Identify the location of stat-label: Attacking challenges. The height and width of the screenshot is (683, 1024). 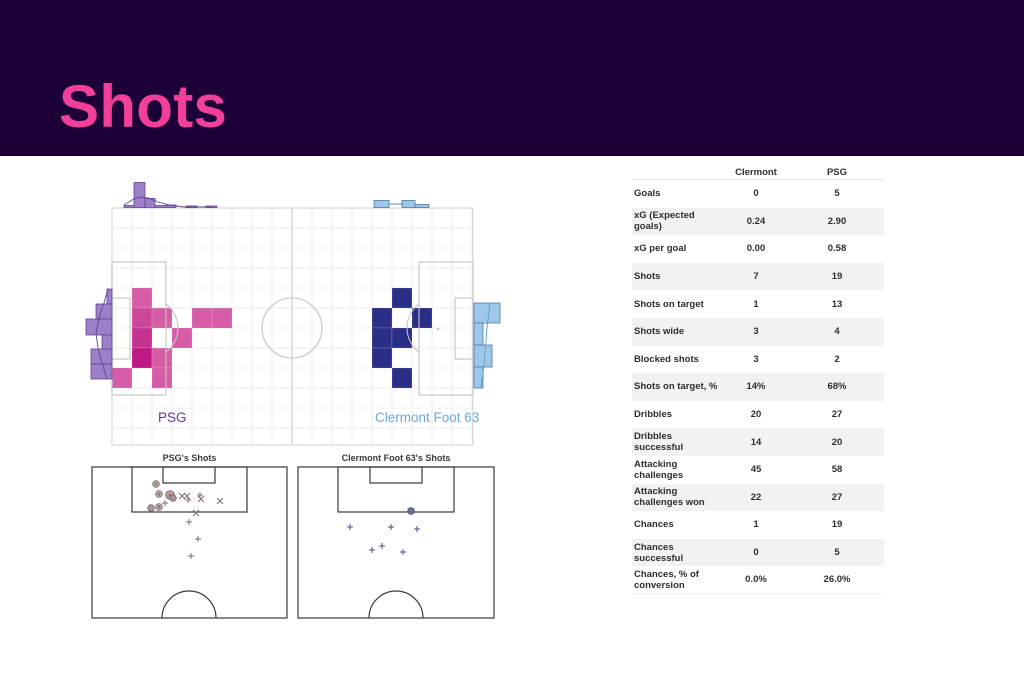
(659, 469).